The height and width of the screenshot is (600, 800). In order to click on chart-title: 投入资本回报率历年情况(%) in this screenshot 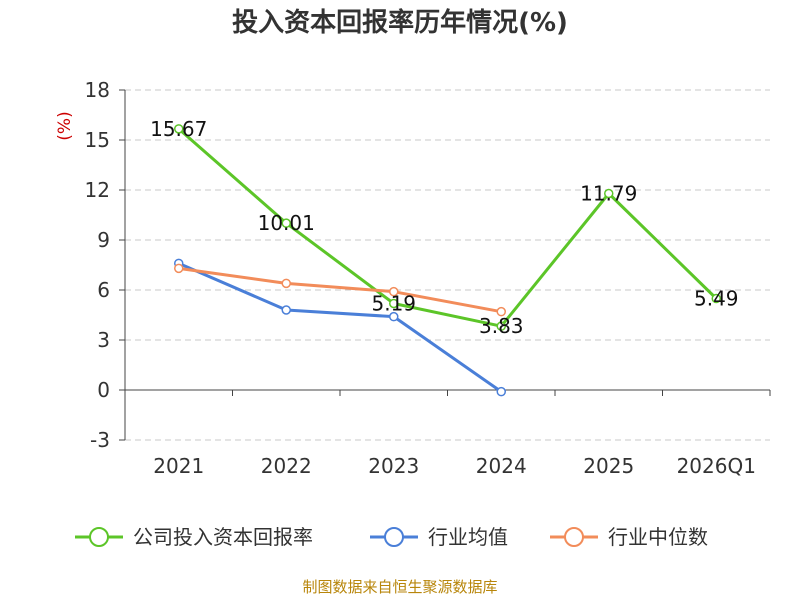, I will do `click(400, 22)`.